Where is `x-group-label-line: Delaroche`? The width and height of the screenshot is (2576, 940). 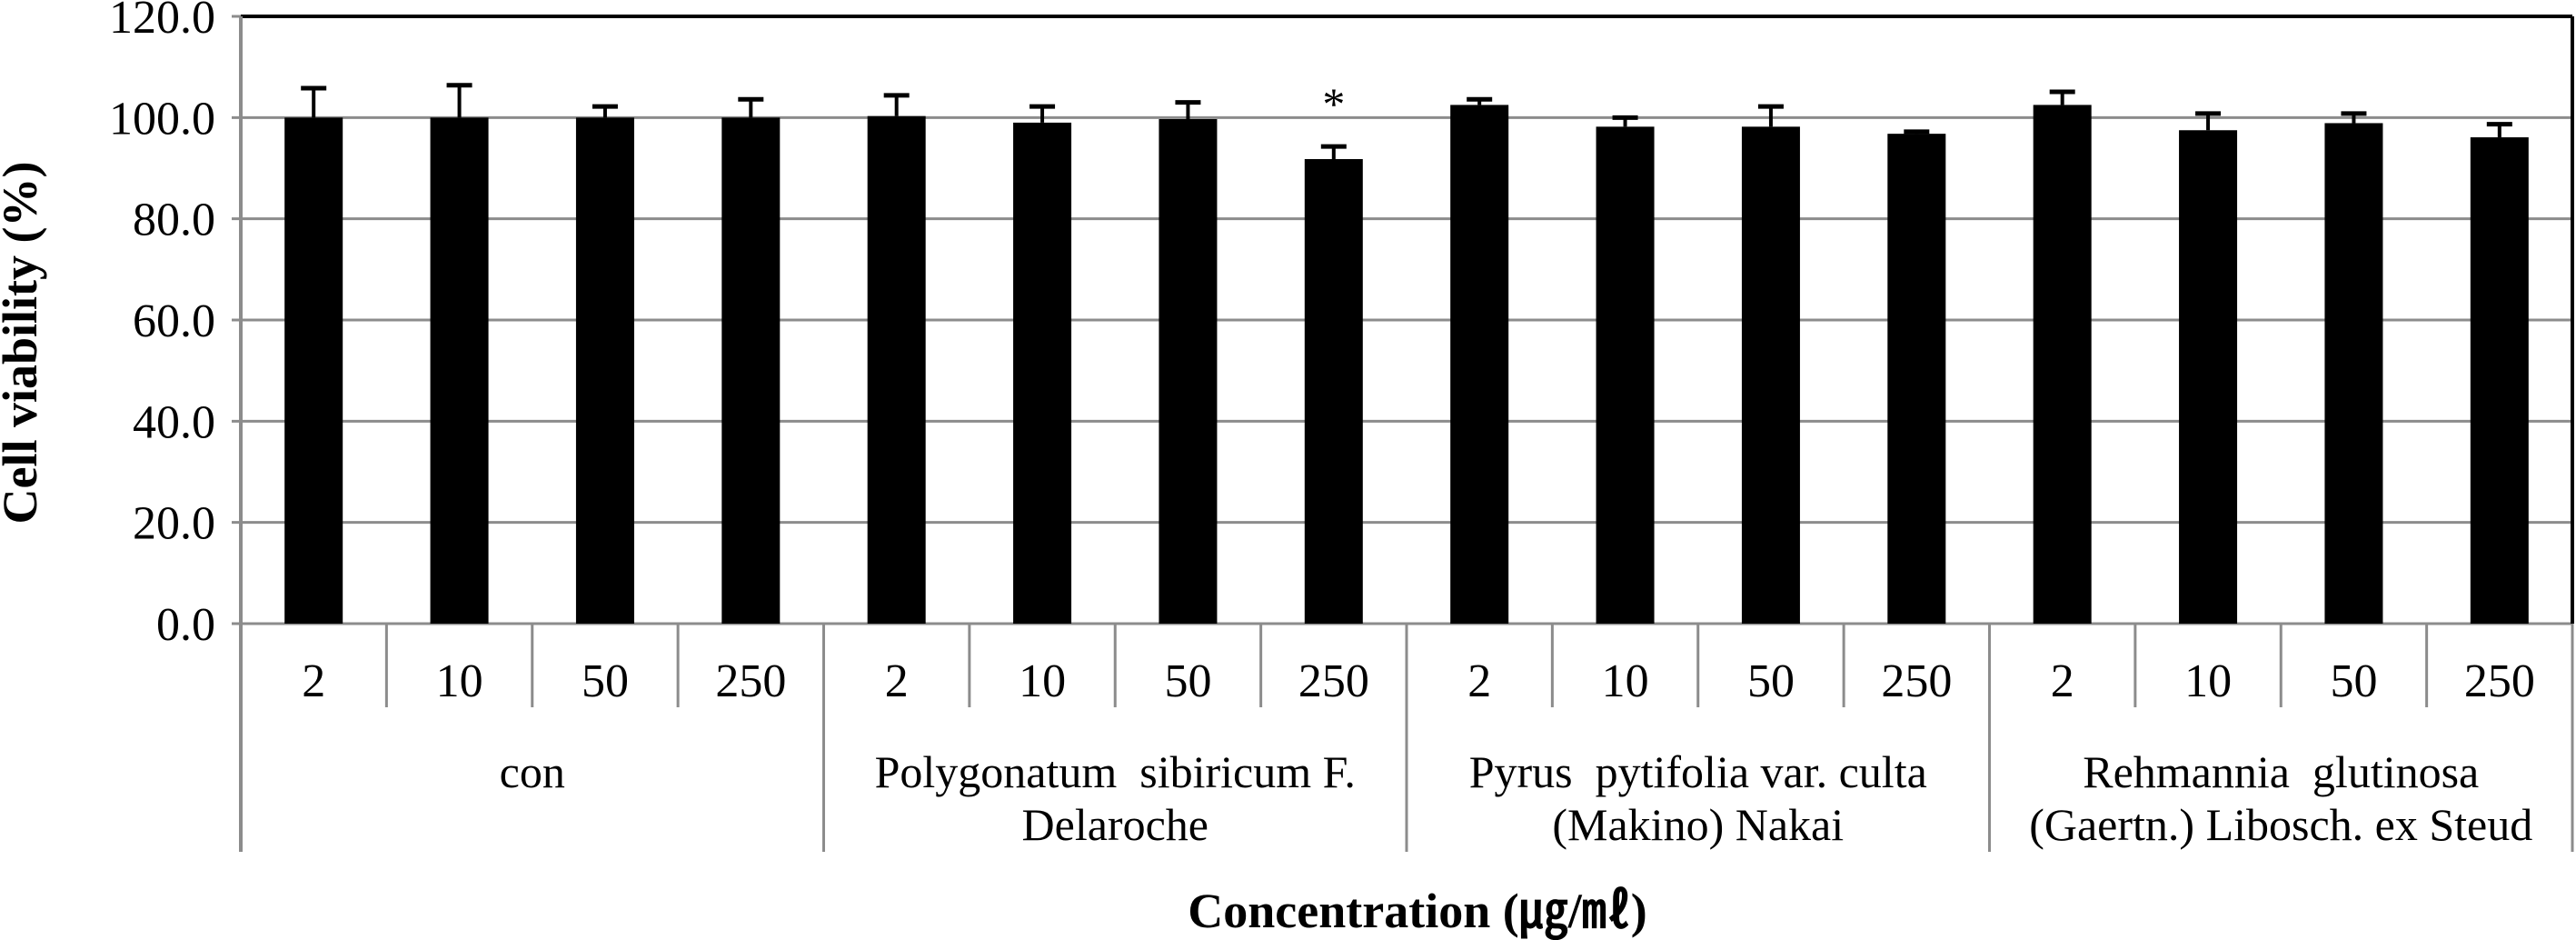
x-group-label-line: Delaroche is located at coordinates (1115, 824).